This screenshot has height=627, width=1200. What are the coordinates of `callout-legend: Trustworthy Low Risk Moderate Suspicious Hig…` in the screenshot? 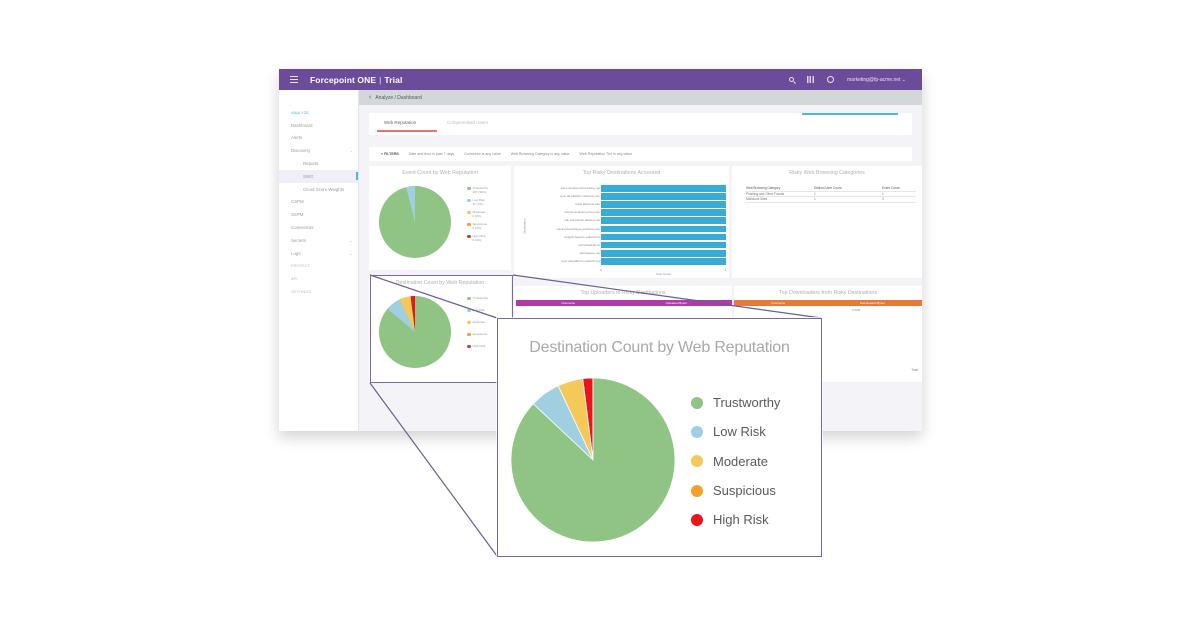 It's located at (735, 461).